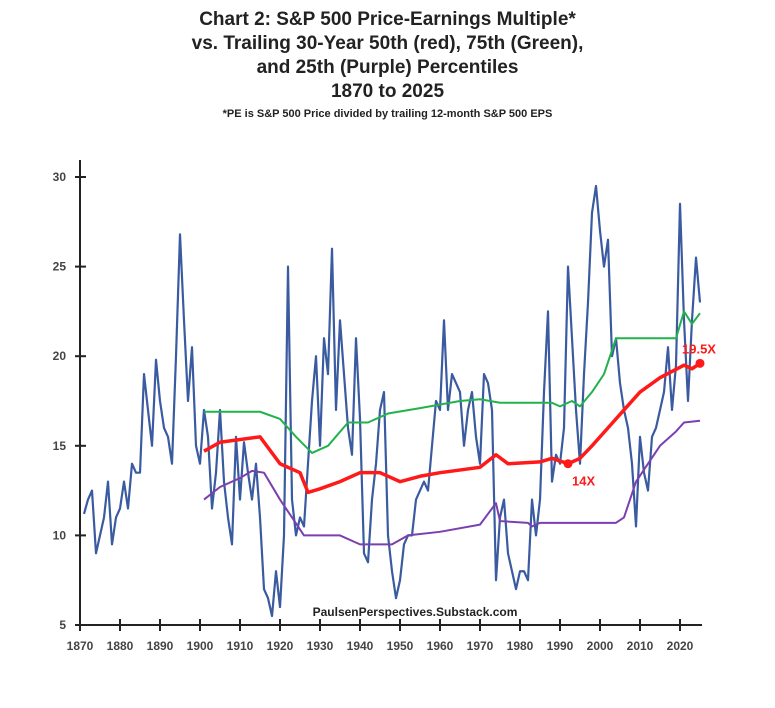  I want to click on watermark: PaulsenPerspectives.Substack.com, so click(415, 612).